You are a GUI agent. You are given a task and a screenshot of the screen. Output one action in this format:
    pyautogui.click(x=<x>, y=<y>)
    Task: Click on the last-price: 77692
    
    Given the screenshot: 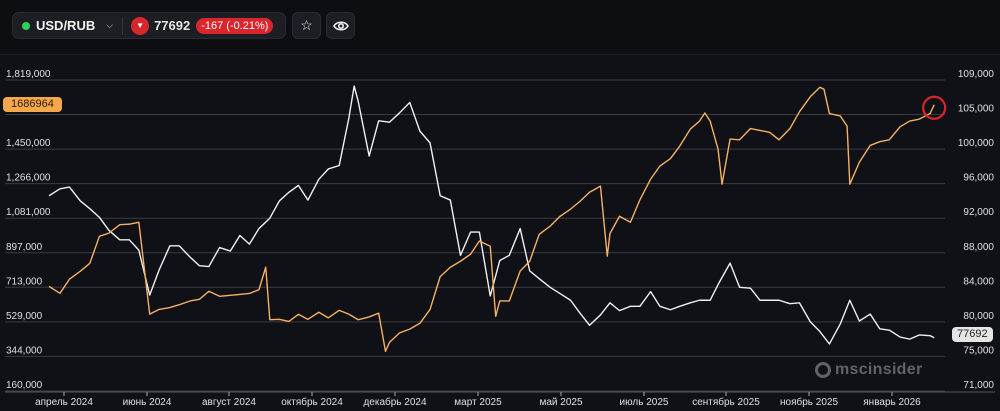 What is the action you would take?
    pyautogui.click(x=172, y=25)
    